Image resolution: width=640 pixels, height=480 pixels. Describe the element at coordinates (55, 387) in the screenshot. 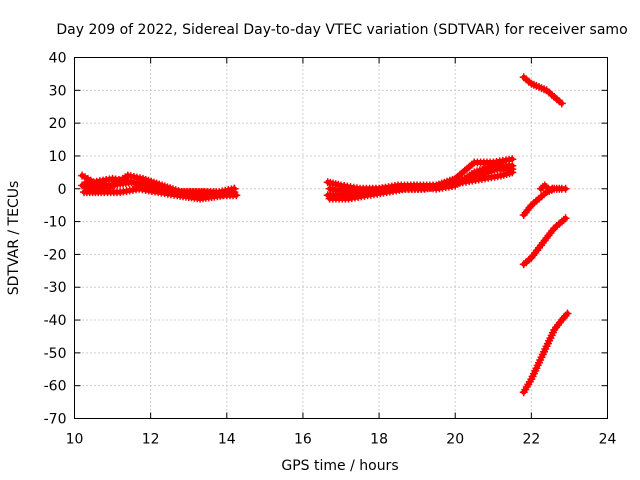

I see `y-tick-label: -60` at that location.